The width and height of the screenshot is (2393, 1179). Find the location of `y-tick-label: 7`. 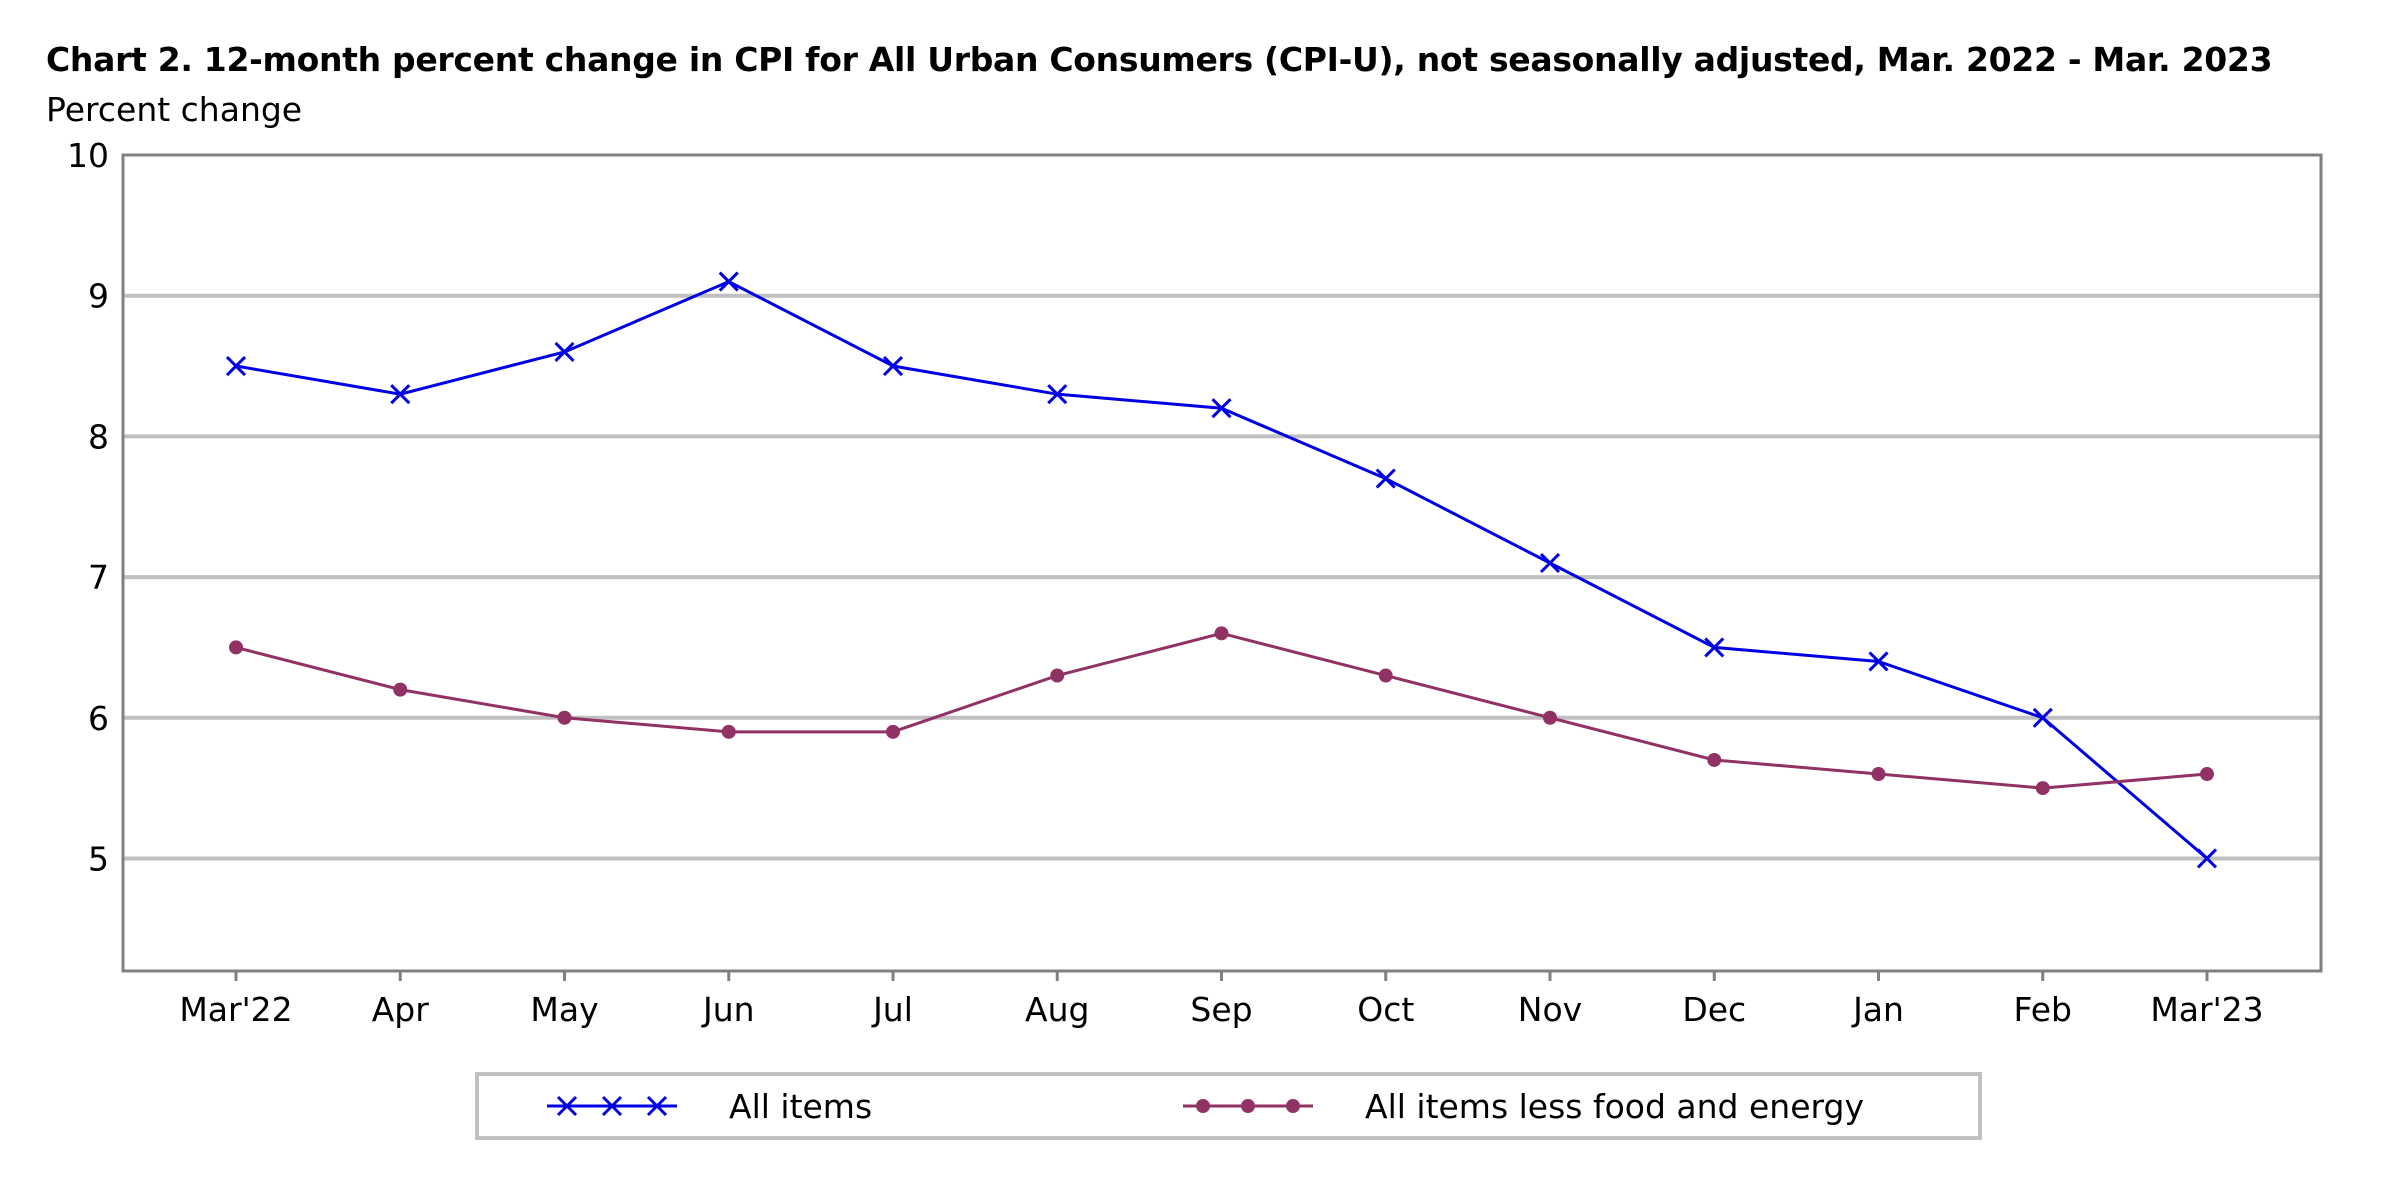

y-tick-label: 7 is located at coordinates (98, 577).